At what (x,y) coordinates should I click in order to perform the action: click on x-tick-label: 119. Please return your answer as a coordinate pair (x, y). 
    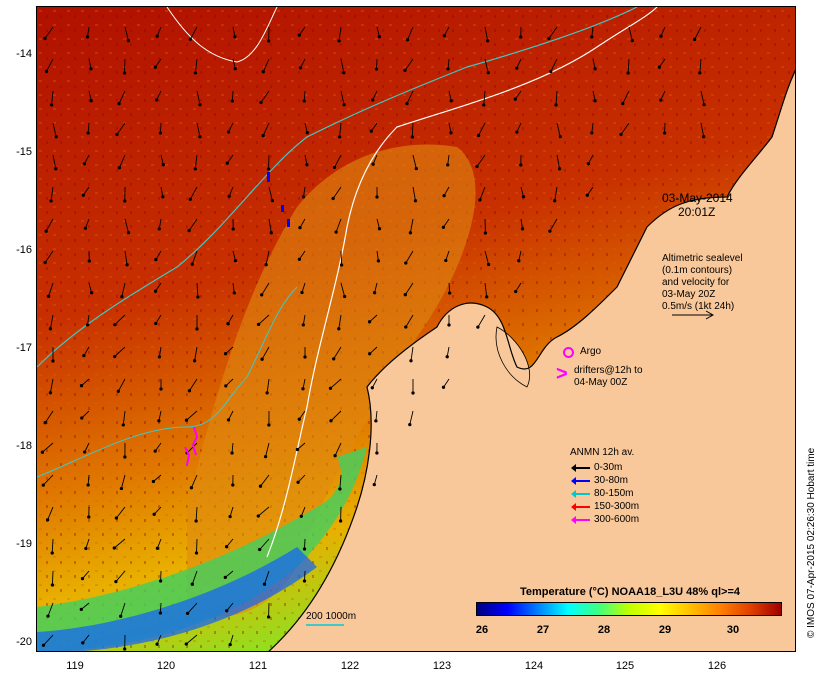
    Looking at the image, I should click on (75, 666).